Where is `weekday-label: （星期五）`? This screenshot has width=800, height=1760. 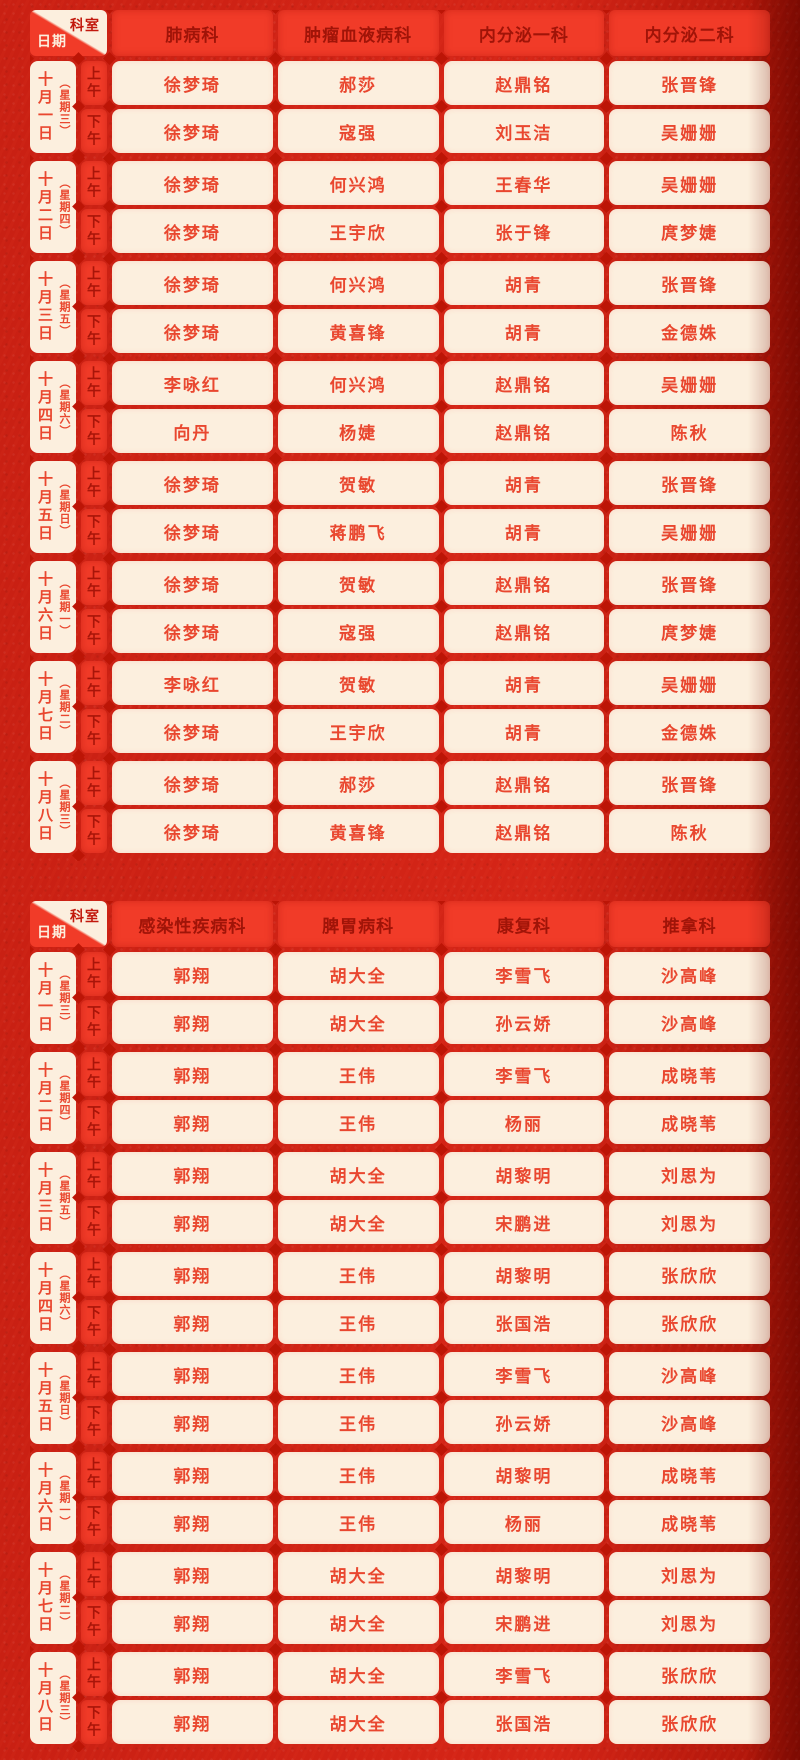
weekday-label: （星期五） is located at coordinates (64, 307).